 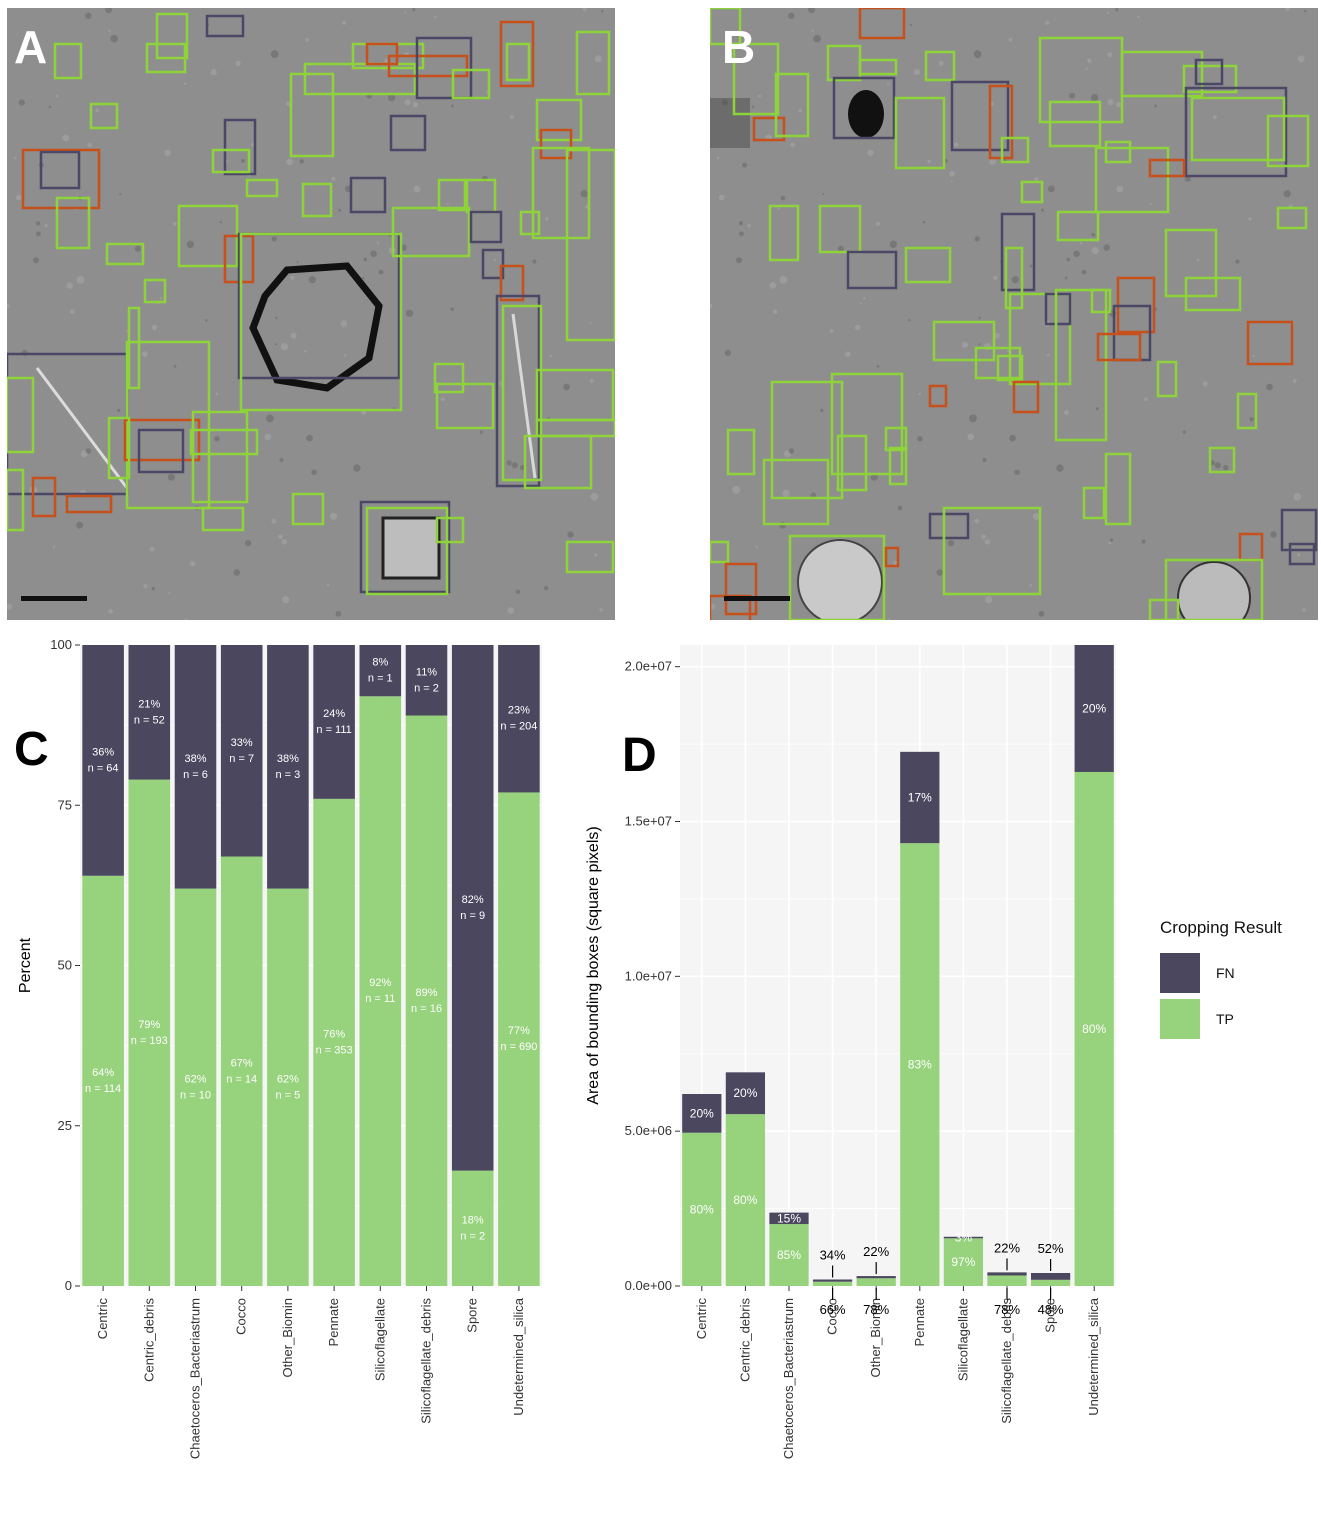 What do you see at coordinates (876, 1277) in the screenshot?
I see `bar-fn-Other_Biomin` at bounding box center [876, 1277].